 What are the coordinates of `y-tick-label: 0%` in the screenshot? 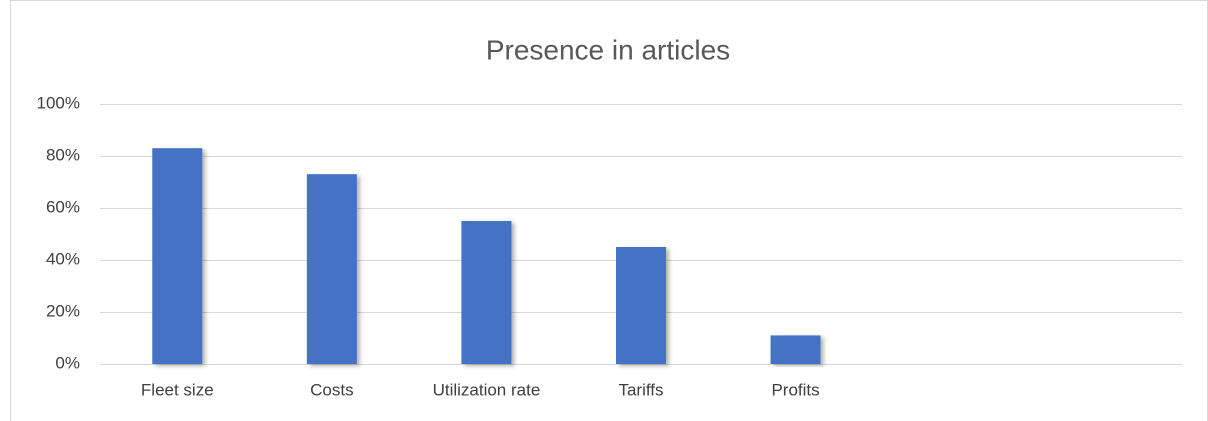 It's located at (67, 362).